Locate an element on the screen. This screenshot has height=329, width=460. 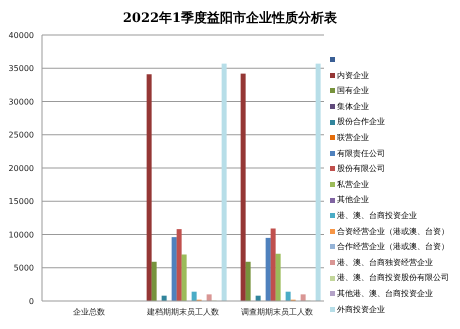
y-tick-label: 10000 is located at coordinates (21, 235).